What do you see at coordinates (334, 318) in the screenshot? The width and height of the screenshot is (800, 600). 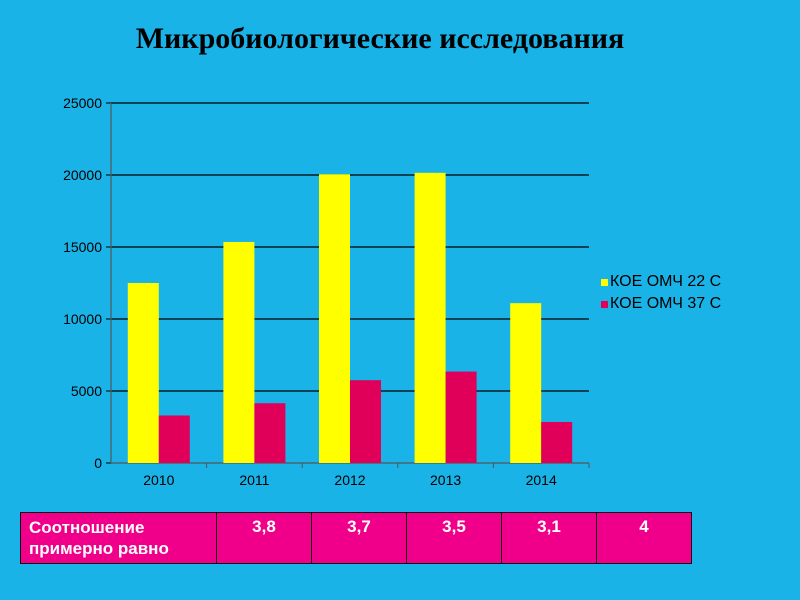 I see `bar-omch22-2012` at bounding box center [334, 318].